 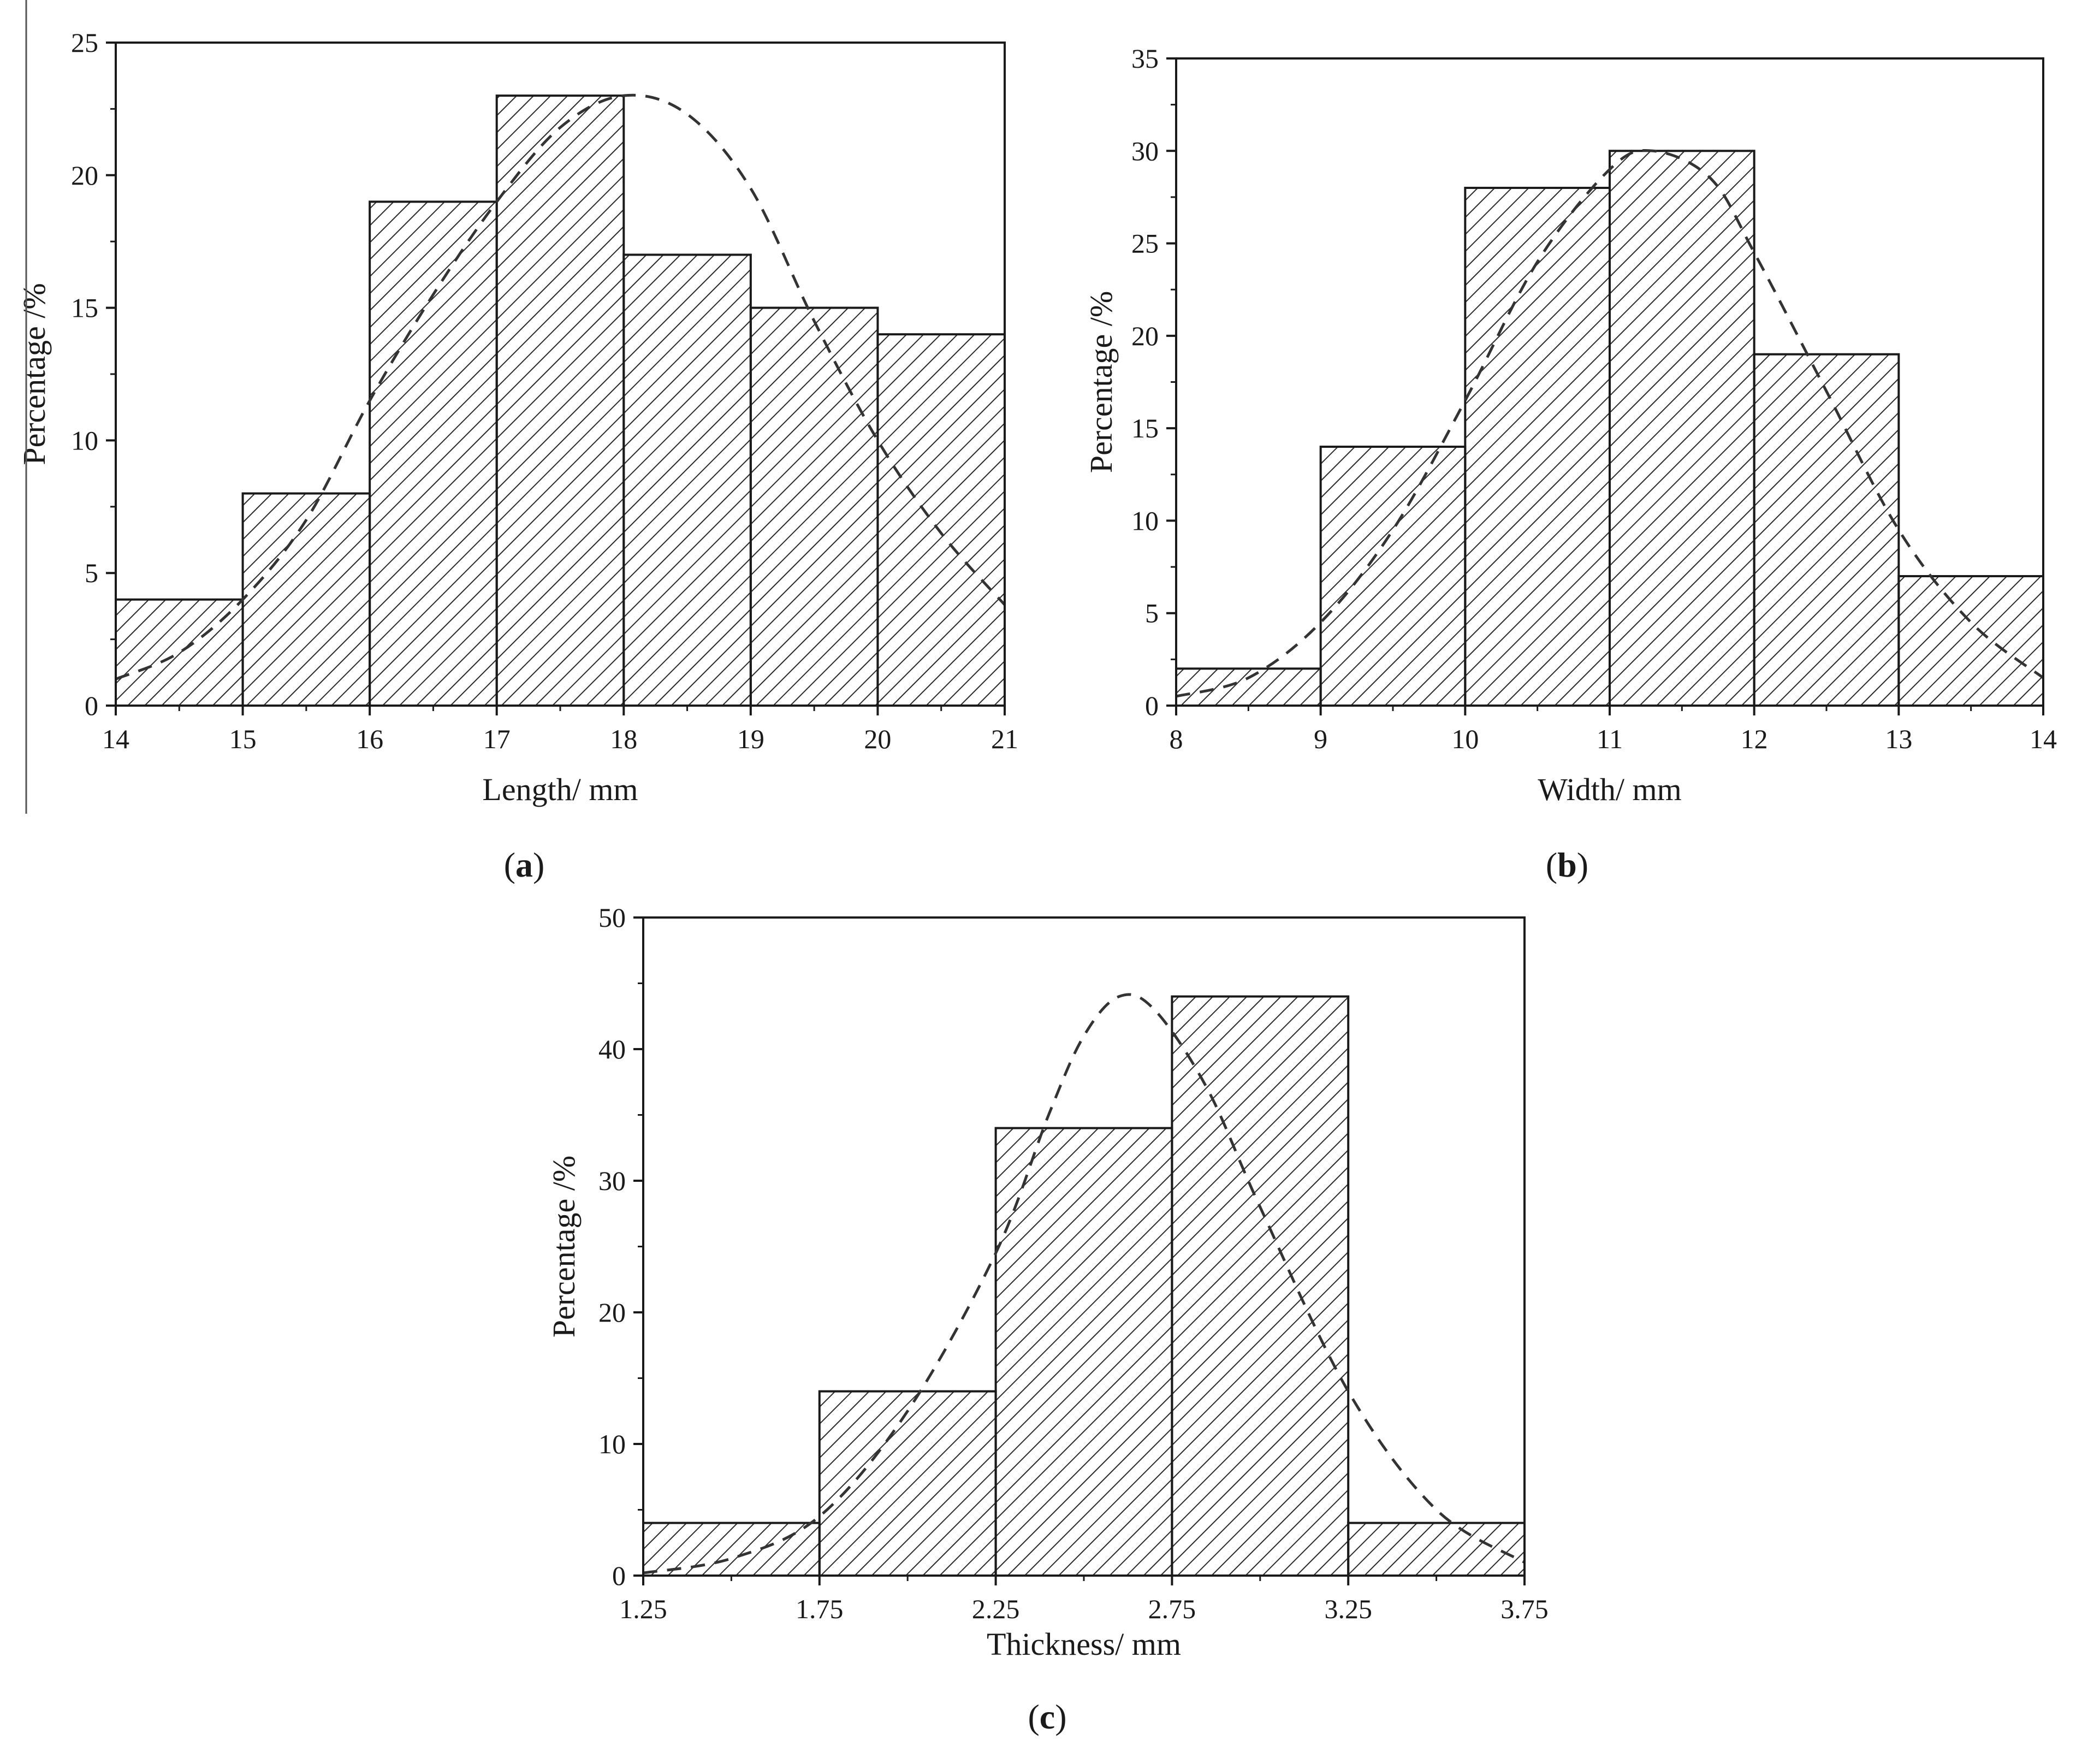 What do you see at coordinates (1145, 336) in the screenshot?
I see `y-tick-label-b-4: 20` at bounding box center [1145, 336].